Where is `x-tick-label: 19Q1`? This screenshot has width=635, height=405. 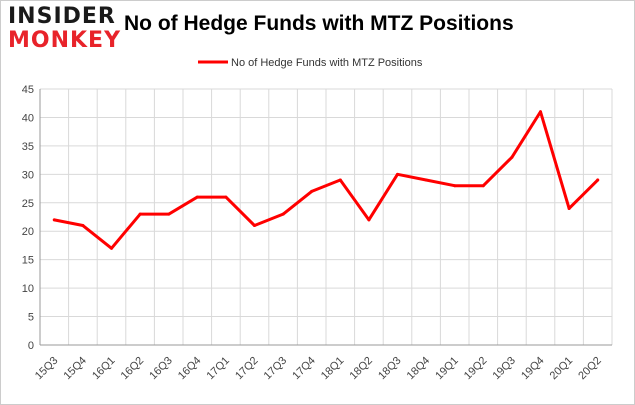
x-tick-label: 19Q1 is located at coordinates (447, 369).